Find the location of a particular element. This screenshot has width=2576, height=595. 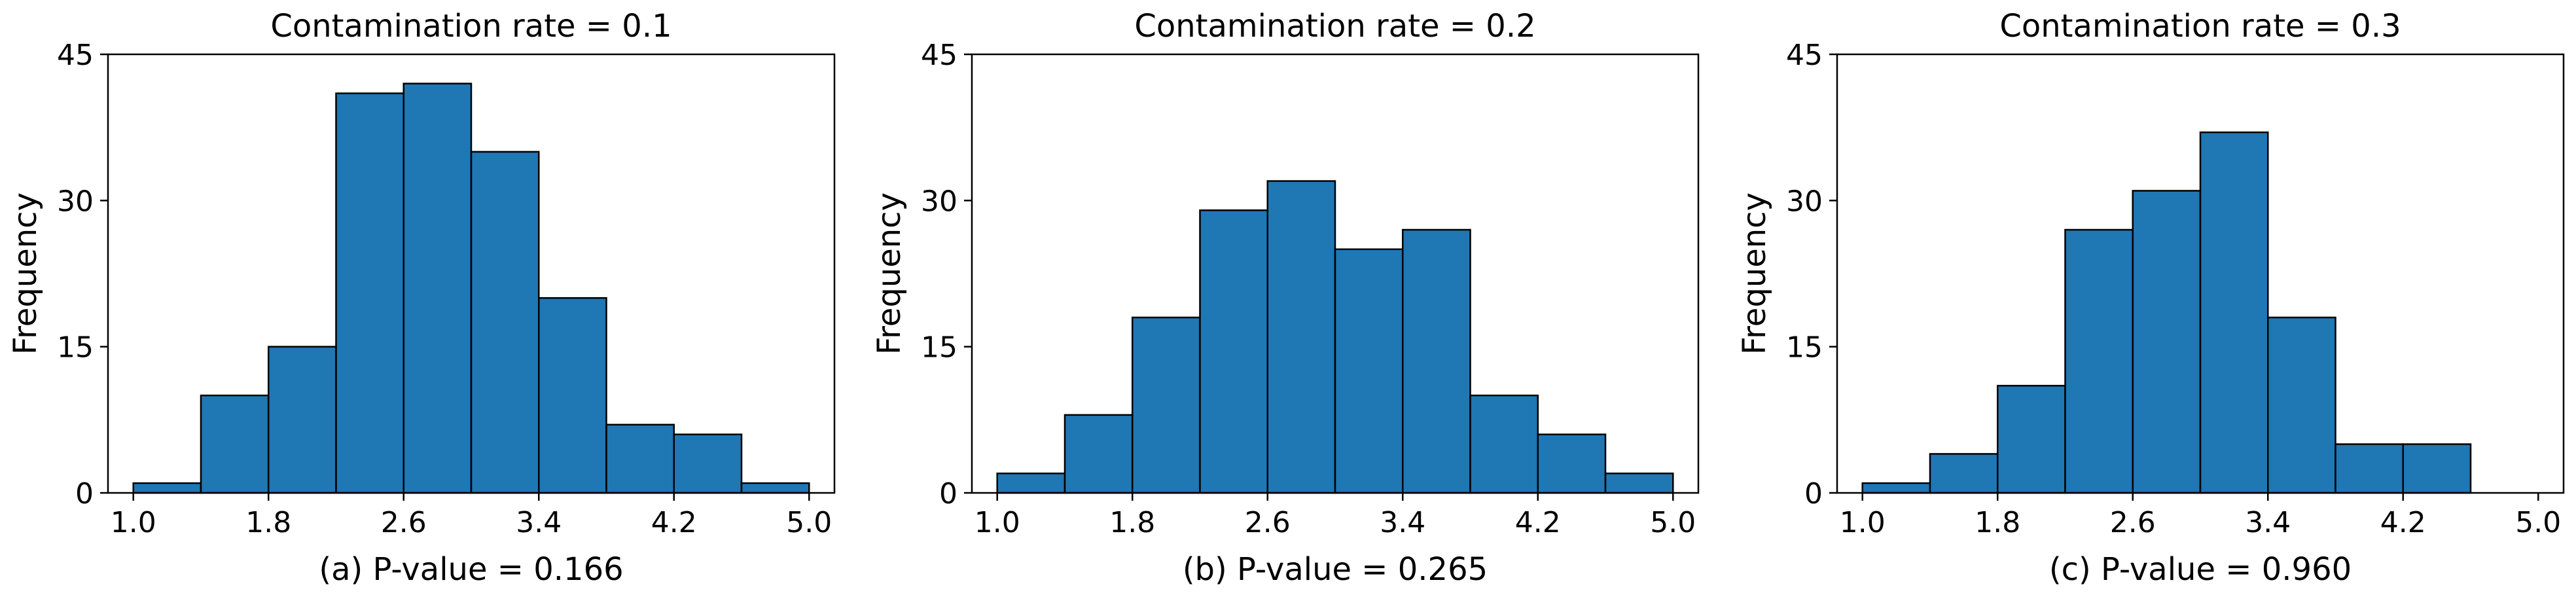

chart-caption: (a) P-value = 0.166 is located at coordinates (471, 569).